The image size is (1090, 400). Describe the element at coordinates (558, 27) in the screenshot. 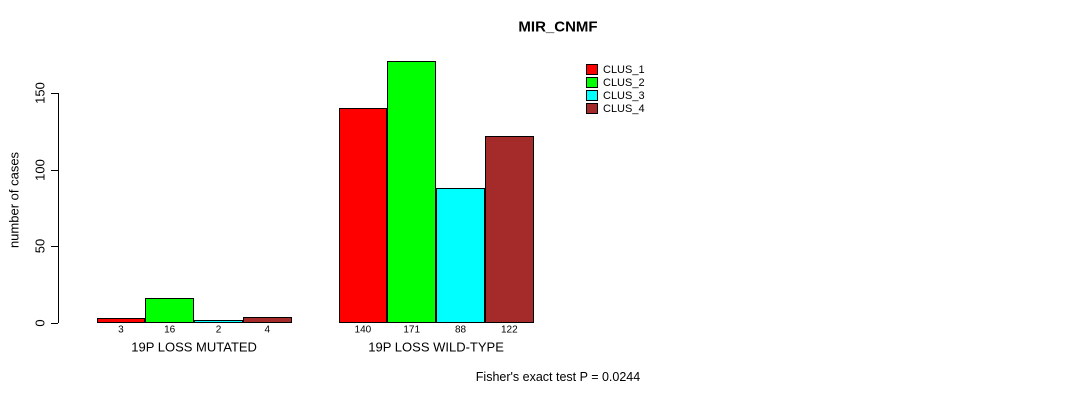

I see `chart-title: MIR_CNMF` at that location.